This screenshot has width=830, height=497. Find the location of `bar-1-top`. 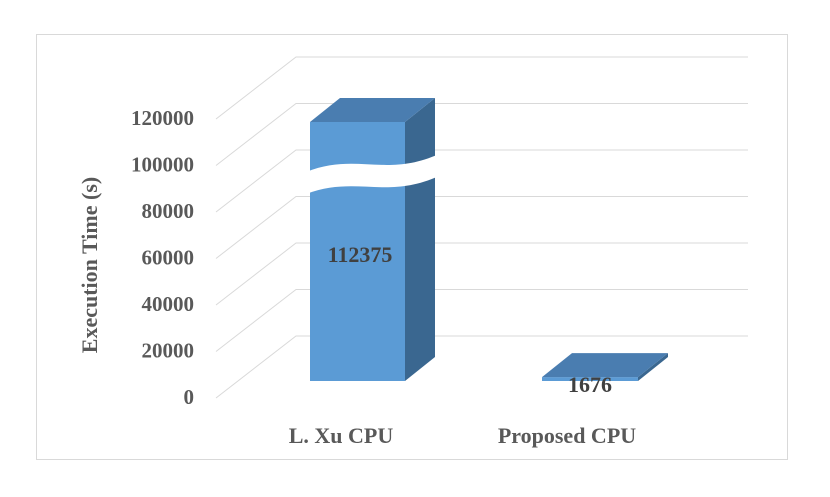

bar-1-top is located at coordinates (605, 365).